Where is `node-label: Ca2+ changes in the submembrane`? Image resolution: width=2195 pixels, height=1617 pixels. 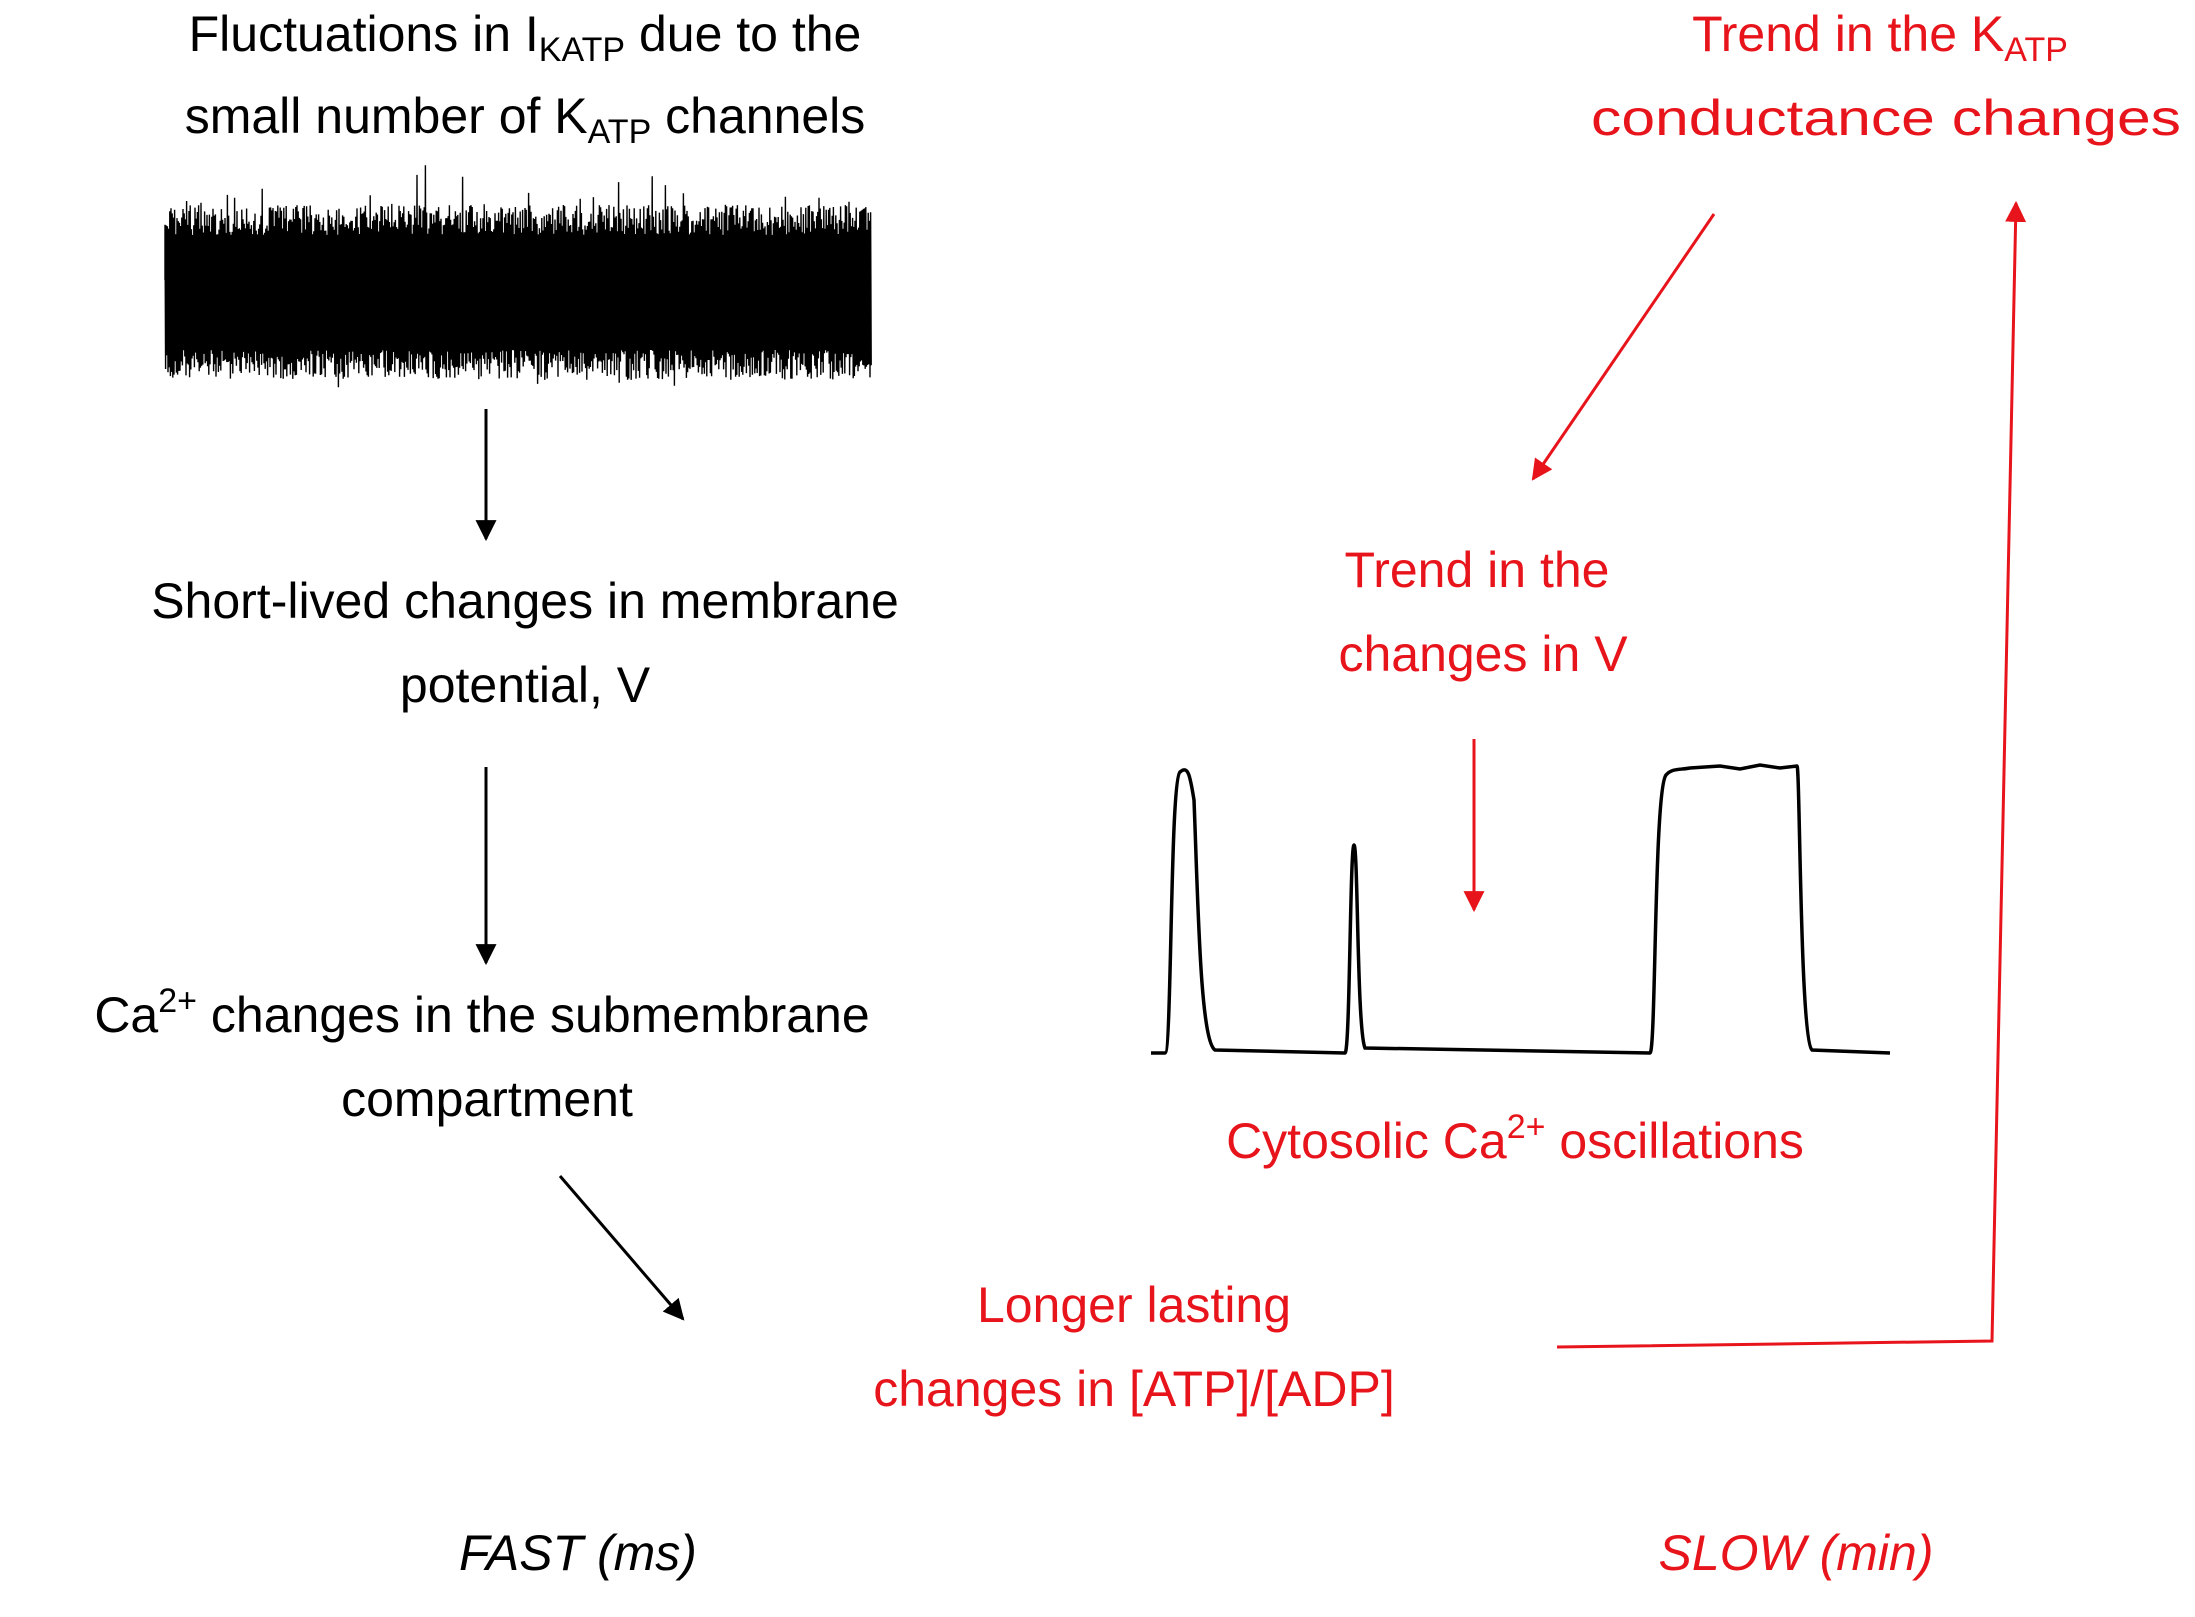
node-label: Ca2+ changes in the submembrane is located at coordinates (481, 1012).